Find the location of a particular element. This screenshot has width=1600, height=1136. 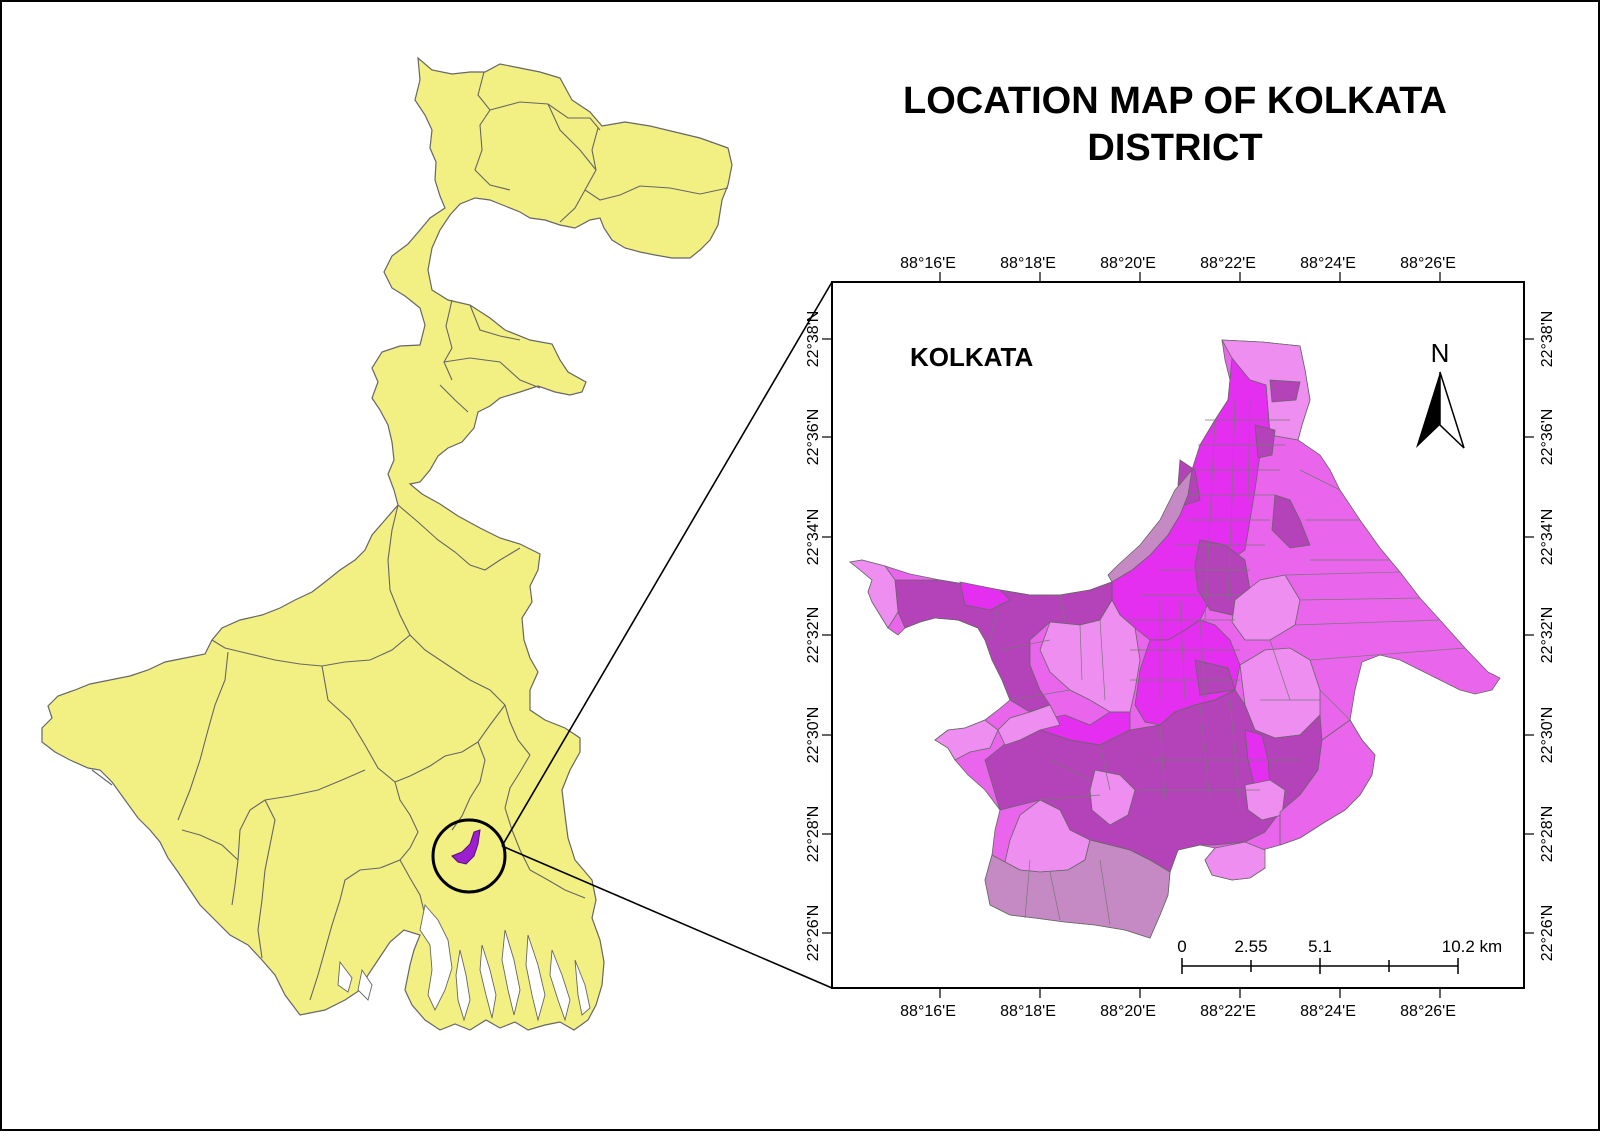

title-line-2: DISTRICT is located at coordinates (1174, 148).